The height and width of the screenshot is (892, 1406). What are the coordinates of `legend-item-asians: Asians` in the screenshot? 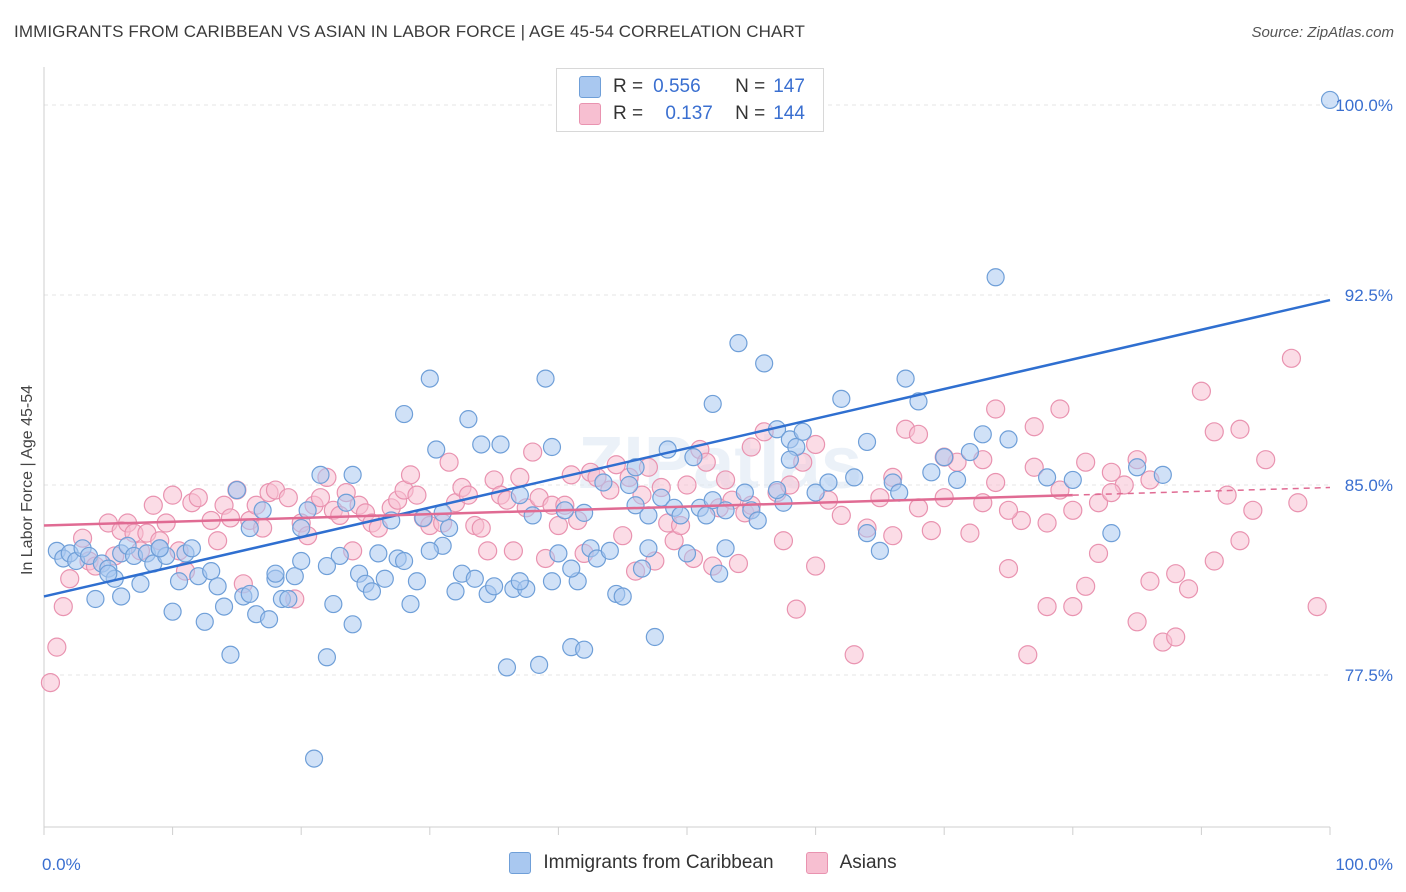 It's located at (851, 863).